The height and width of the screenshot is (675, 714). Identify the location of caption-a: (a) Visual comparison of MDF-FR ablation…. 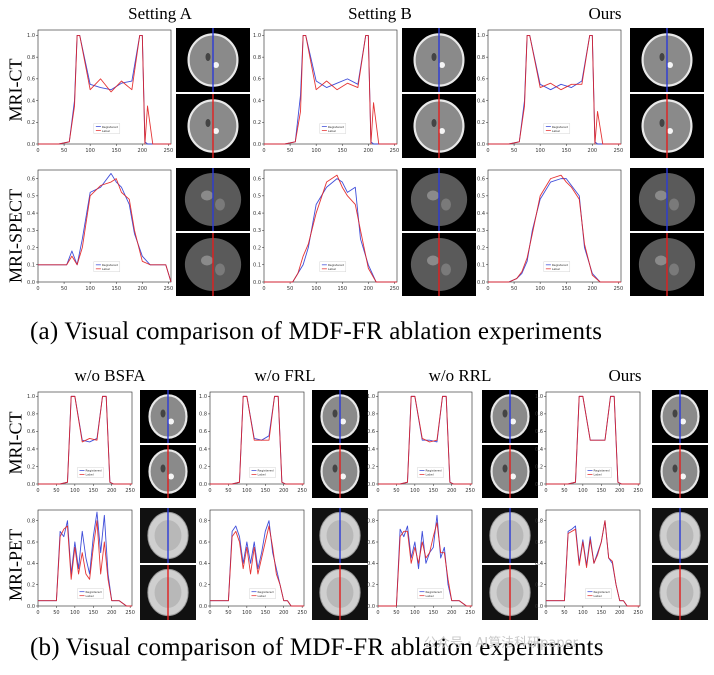
(316, 331).